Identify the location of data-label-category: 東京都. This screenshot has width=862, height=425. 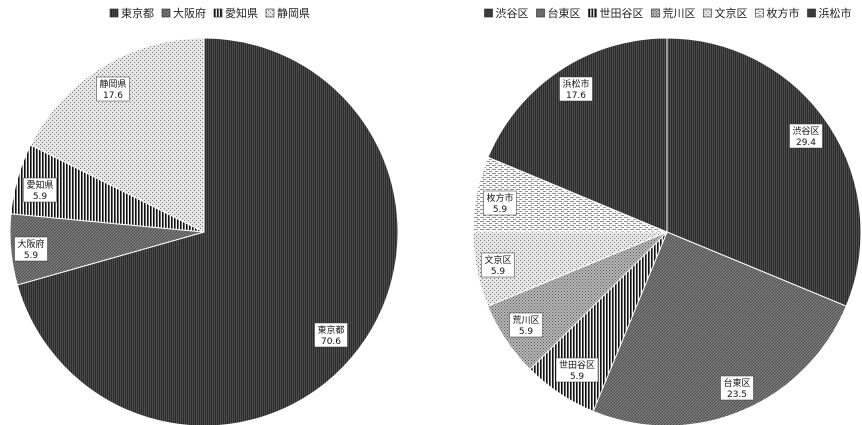
(330, 330).